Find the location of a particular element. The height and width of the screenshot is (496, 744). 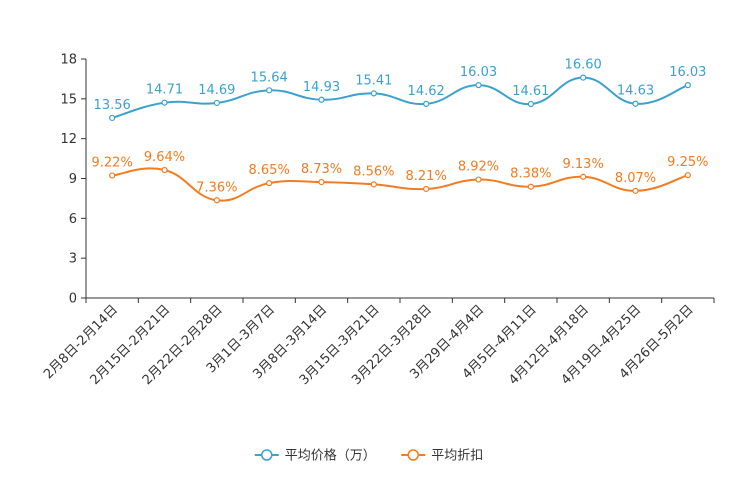

y-tick-label: 12 is located at coordinates (68, 139).